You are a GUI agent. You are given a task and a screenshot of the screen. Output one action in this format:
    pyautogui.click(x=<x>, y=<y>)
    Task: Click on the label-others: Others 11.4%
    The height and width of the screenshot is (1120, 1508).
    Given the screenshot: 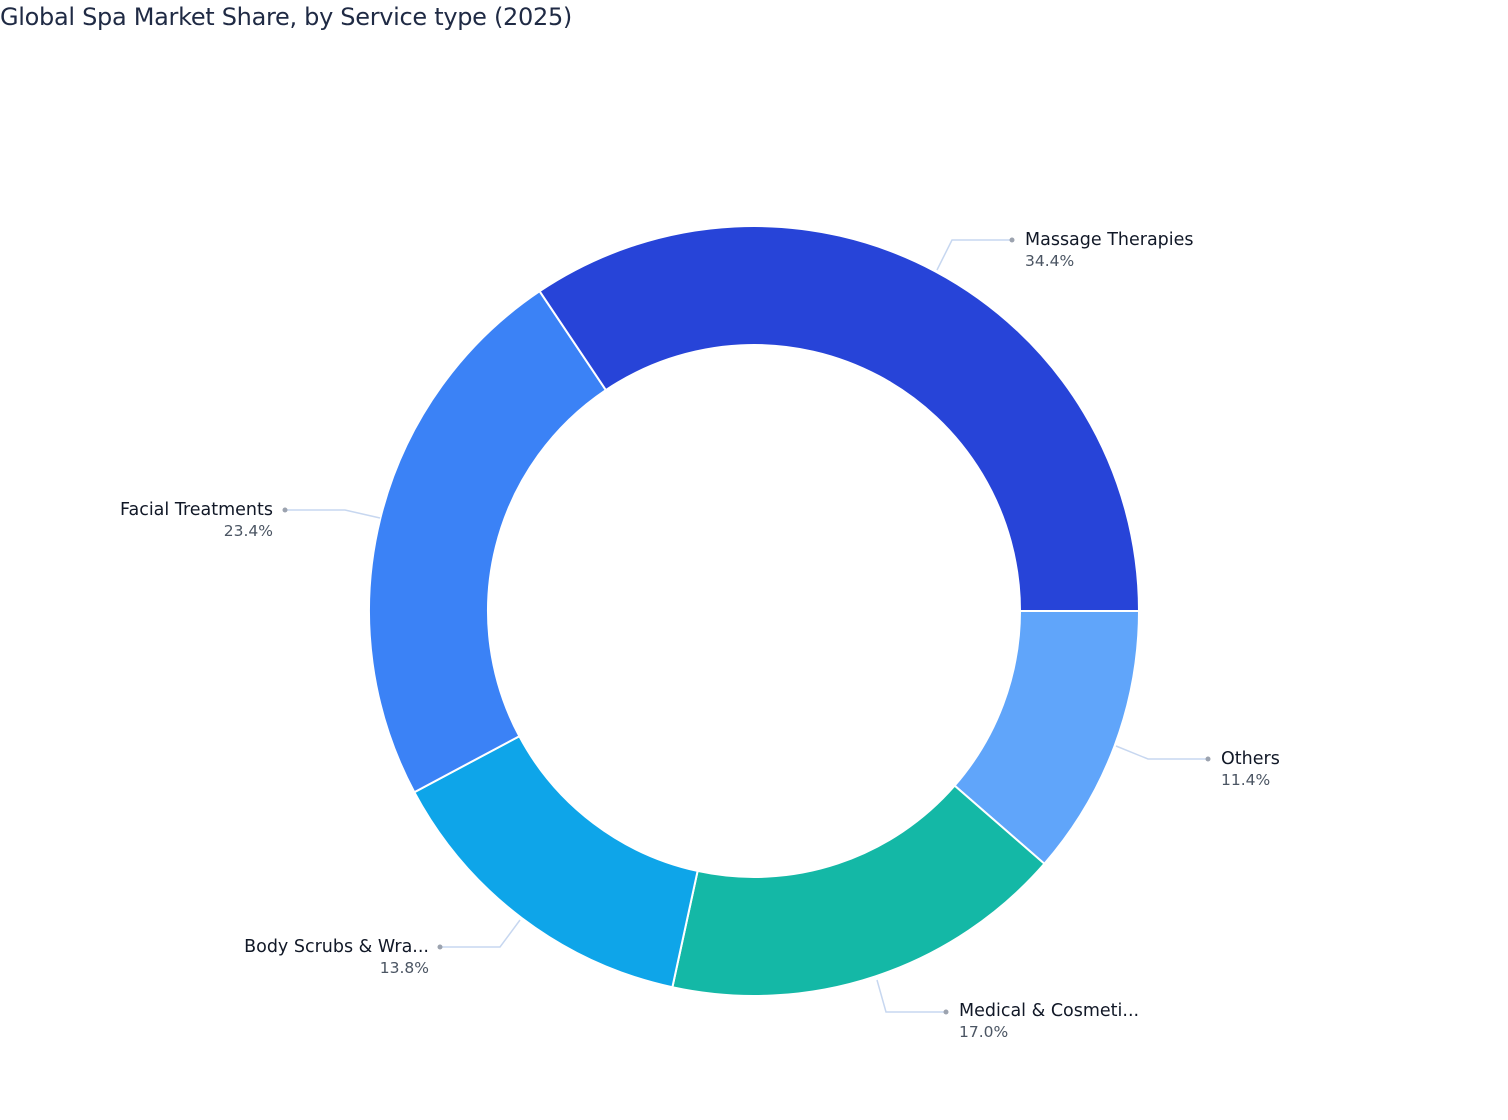 What is the action you would take?
    pyautogui.click(x=1250, y=770)
    